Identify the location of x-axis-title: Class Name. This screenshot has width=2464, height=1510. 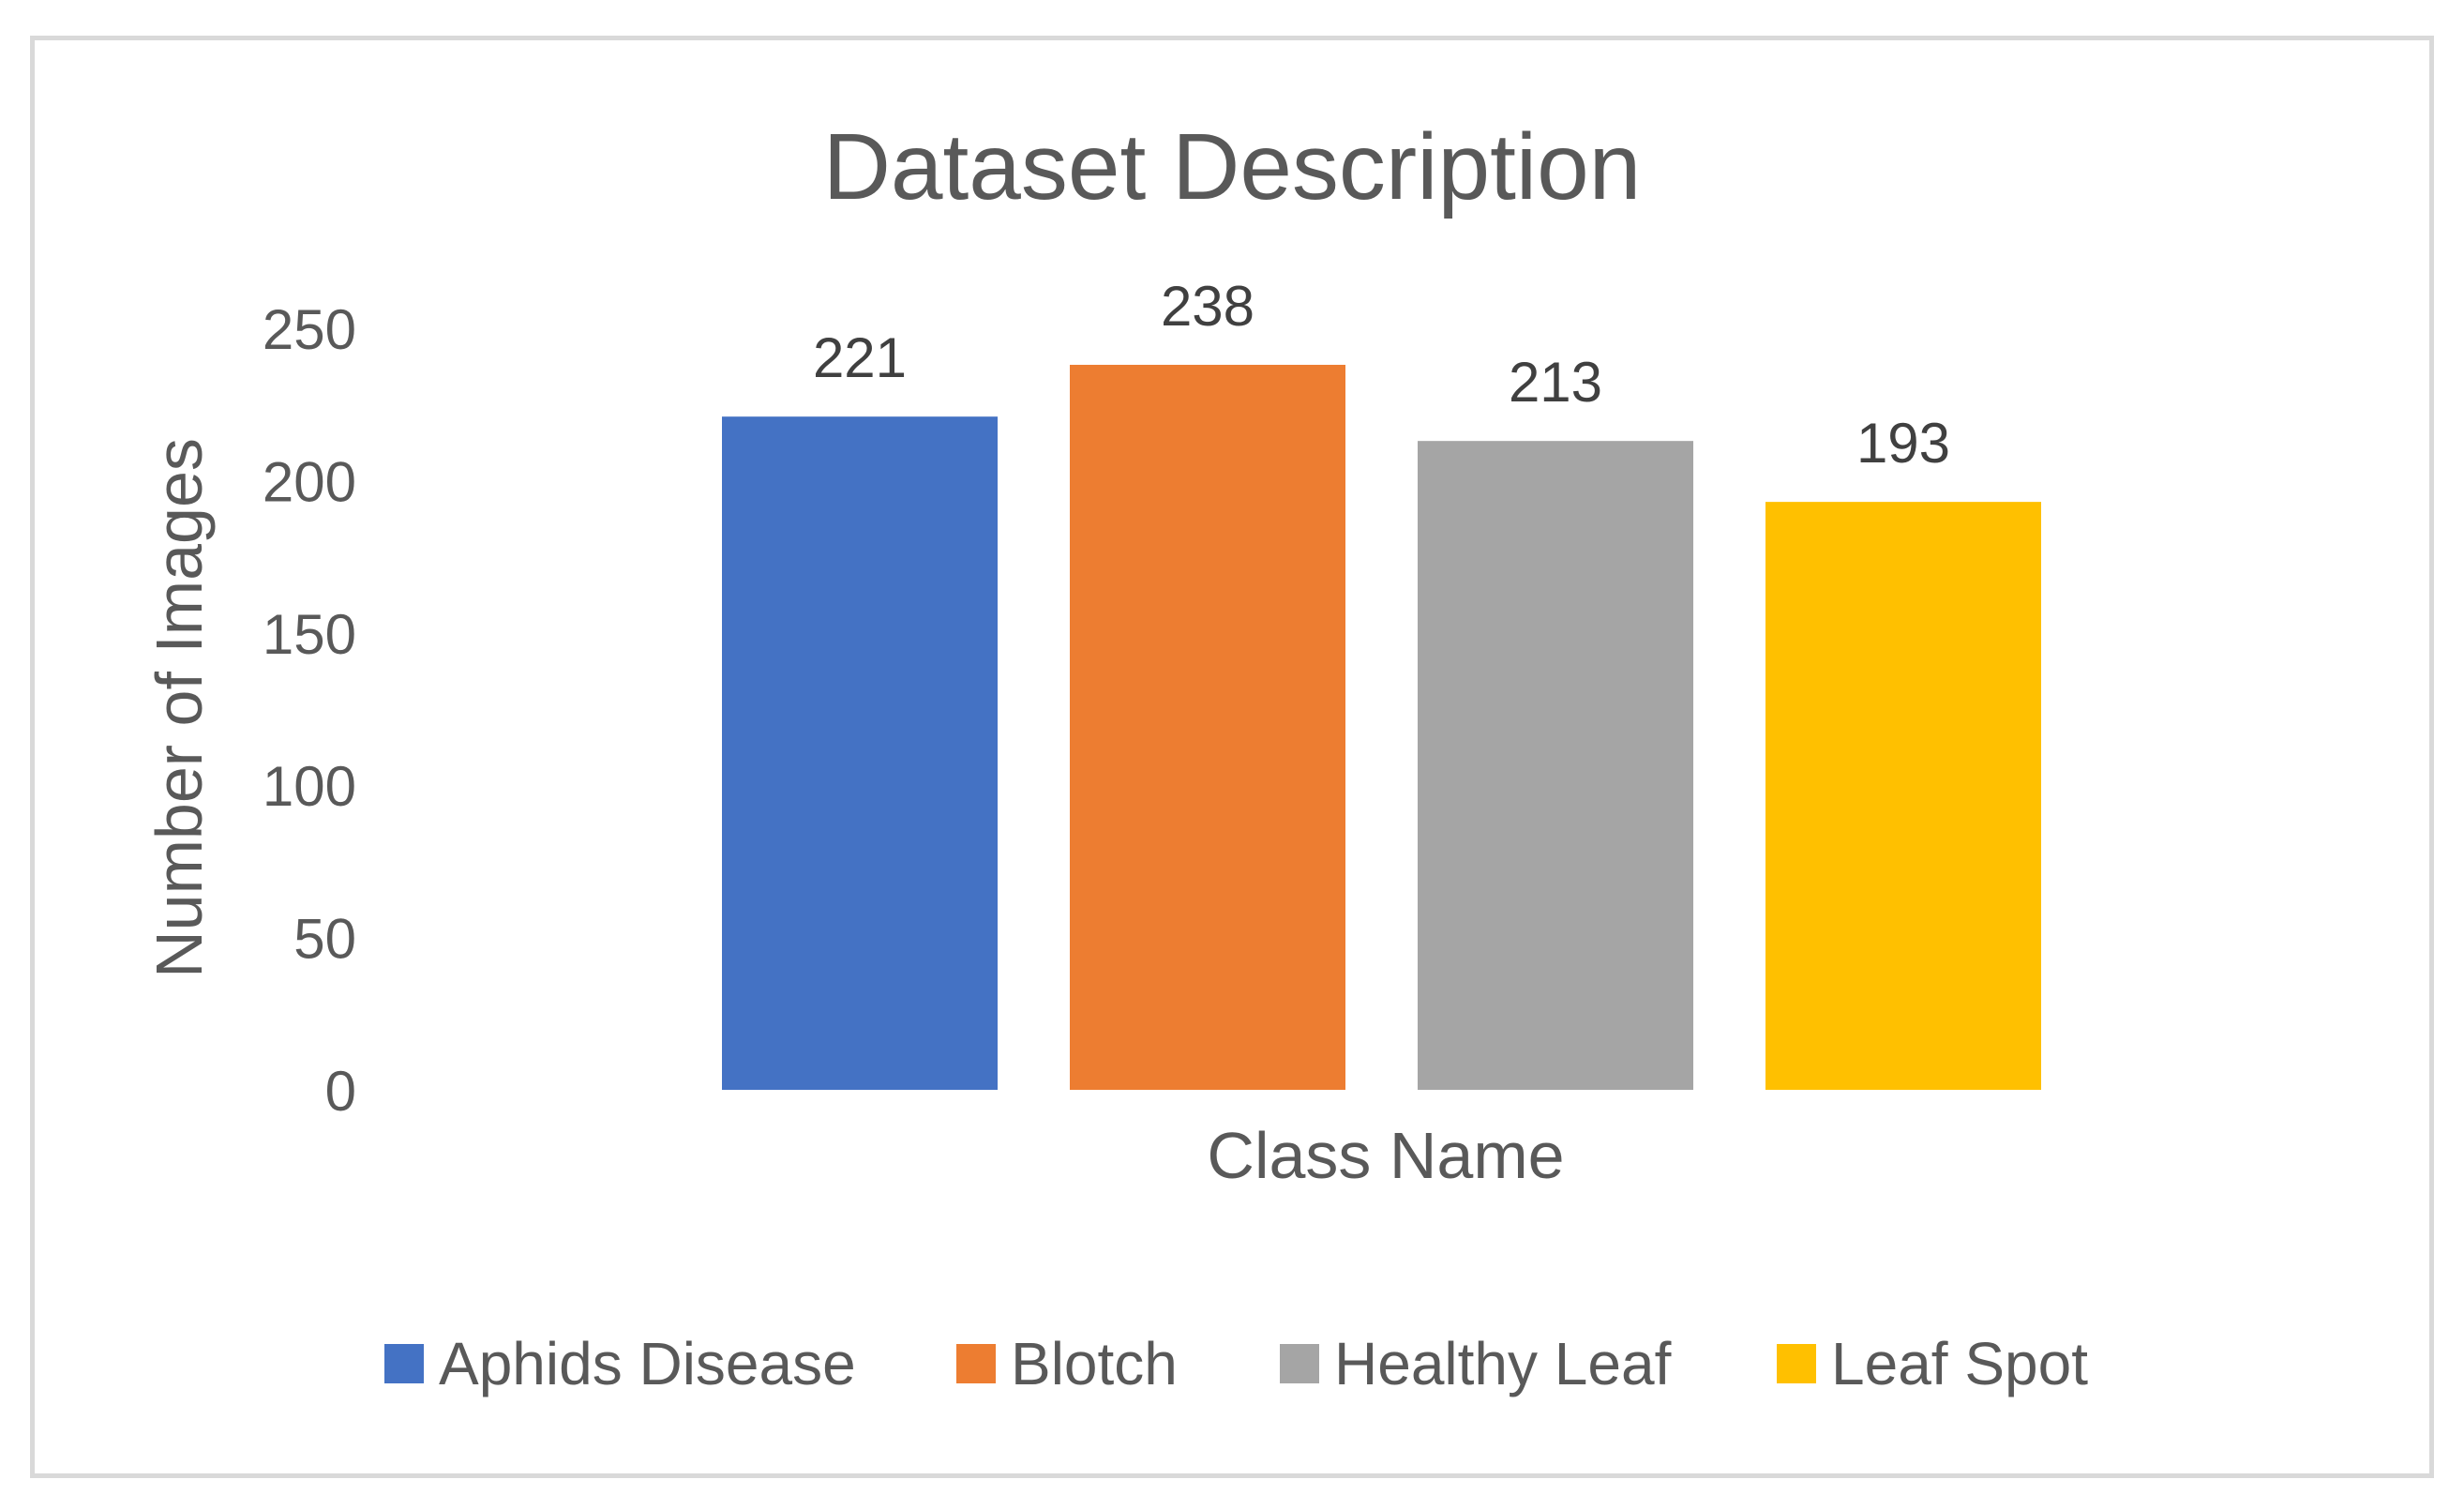
(1385, 1155).